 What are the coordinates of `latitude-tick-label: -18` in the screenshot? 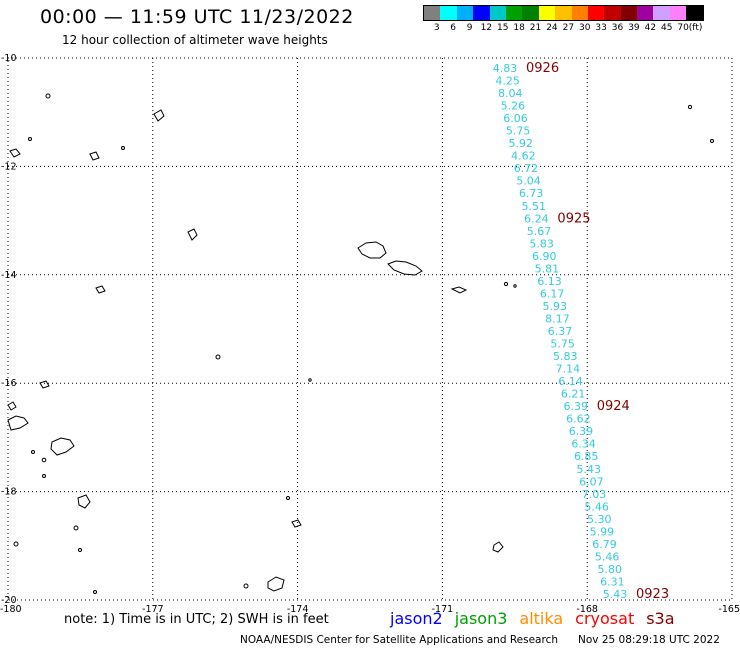 It's located at (9, 492).